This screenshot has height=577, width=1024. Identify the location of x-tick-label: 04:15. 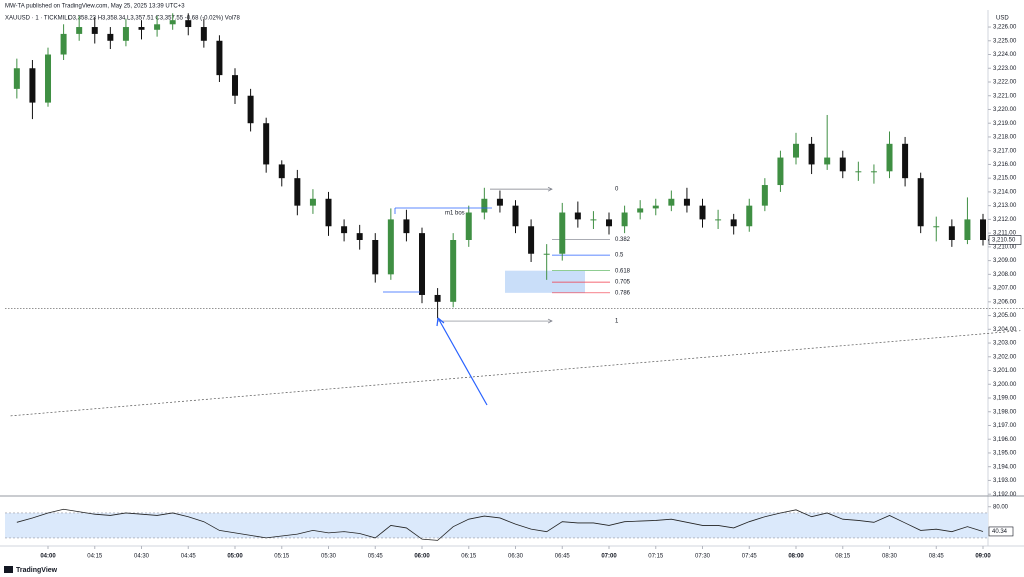
(95, 557).